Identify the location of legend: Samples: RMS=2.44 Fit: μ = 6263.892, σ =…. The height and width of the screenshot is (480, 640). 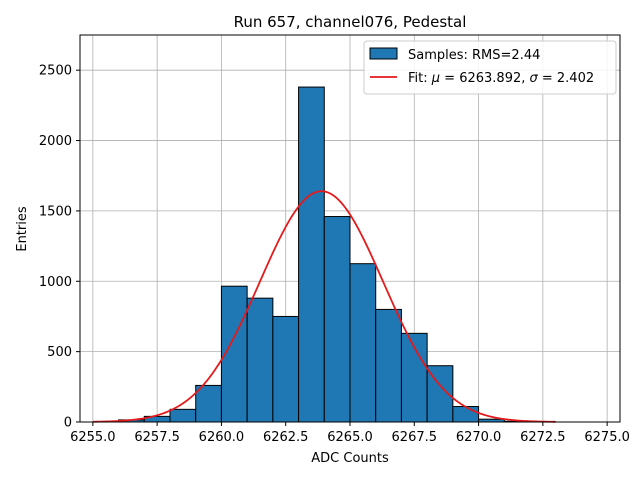
(490, 67).